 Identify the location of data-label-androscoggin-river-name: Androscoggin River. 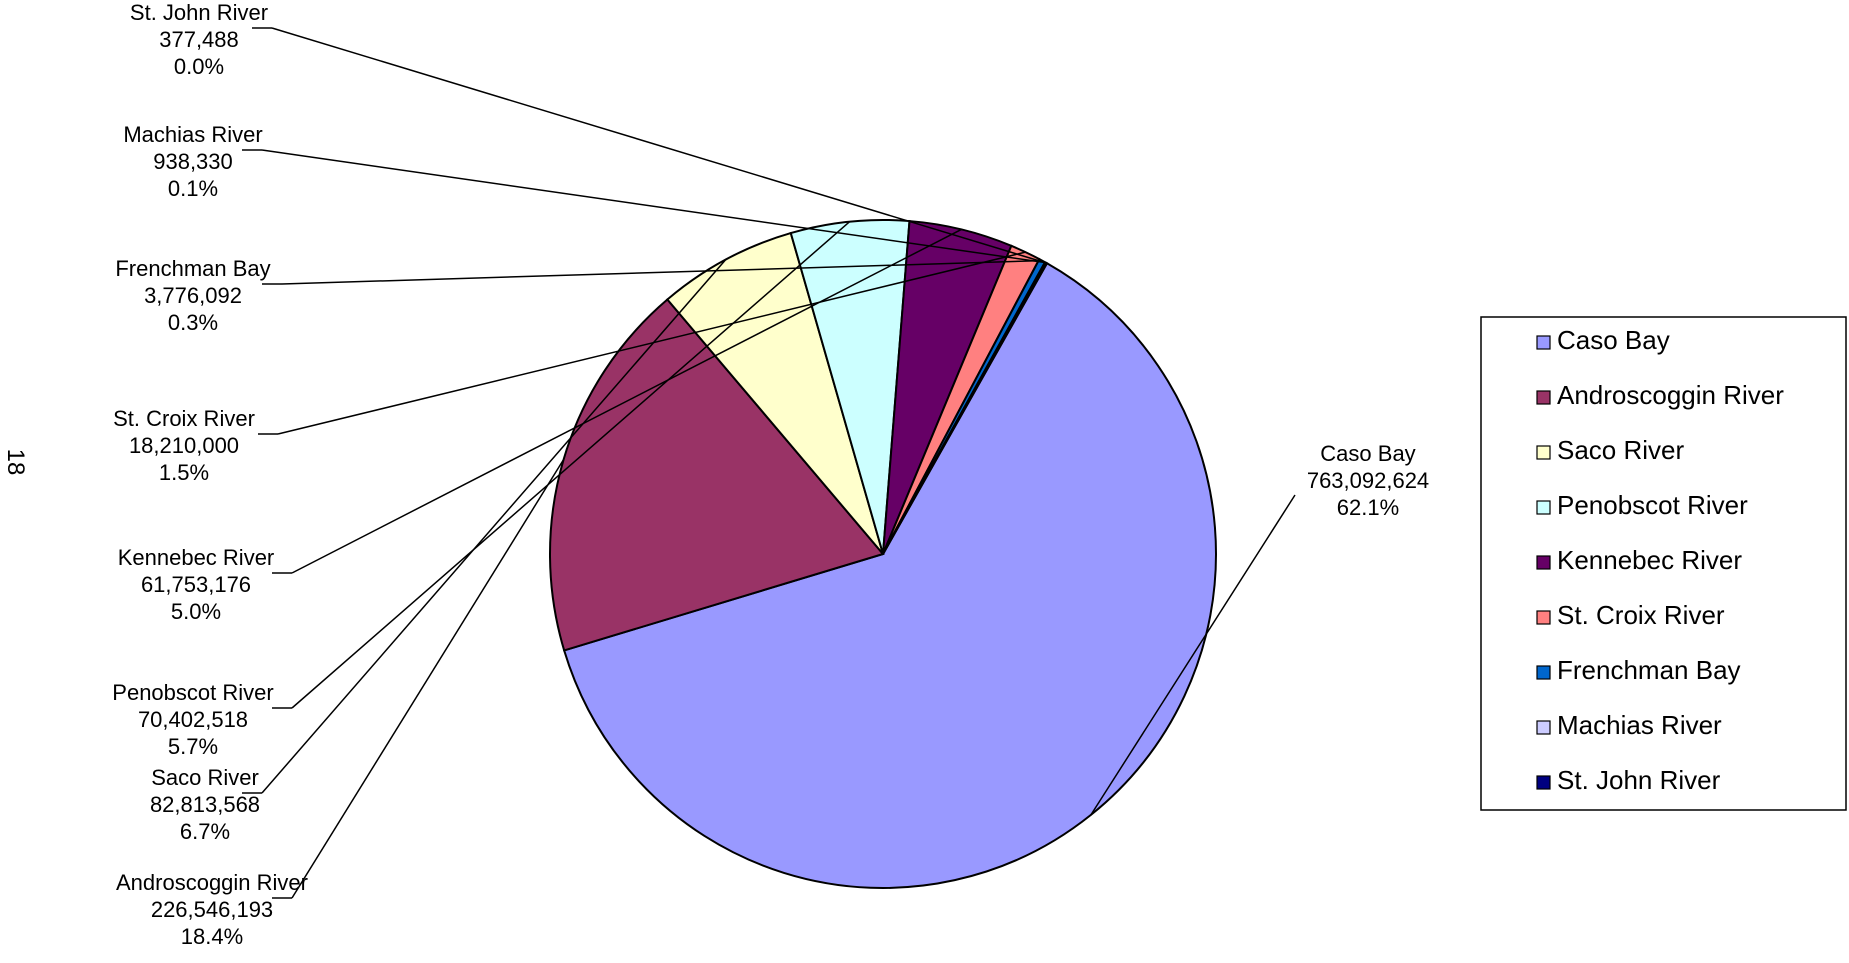
(212, 882).